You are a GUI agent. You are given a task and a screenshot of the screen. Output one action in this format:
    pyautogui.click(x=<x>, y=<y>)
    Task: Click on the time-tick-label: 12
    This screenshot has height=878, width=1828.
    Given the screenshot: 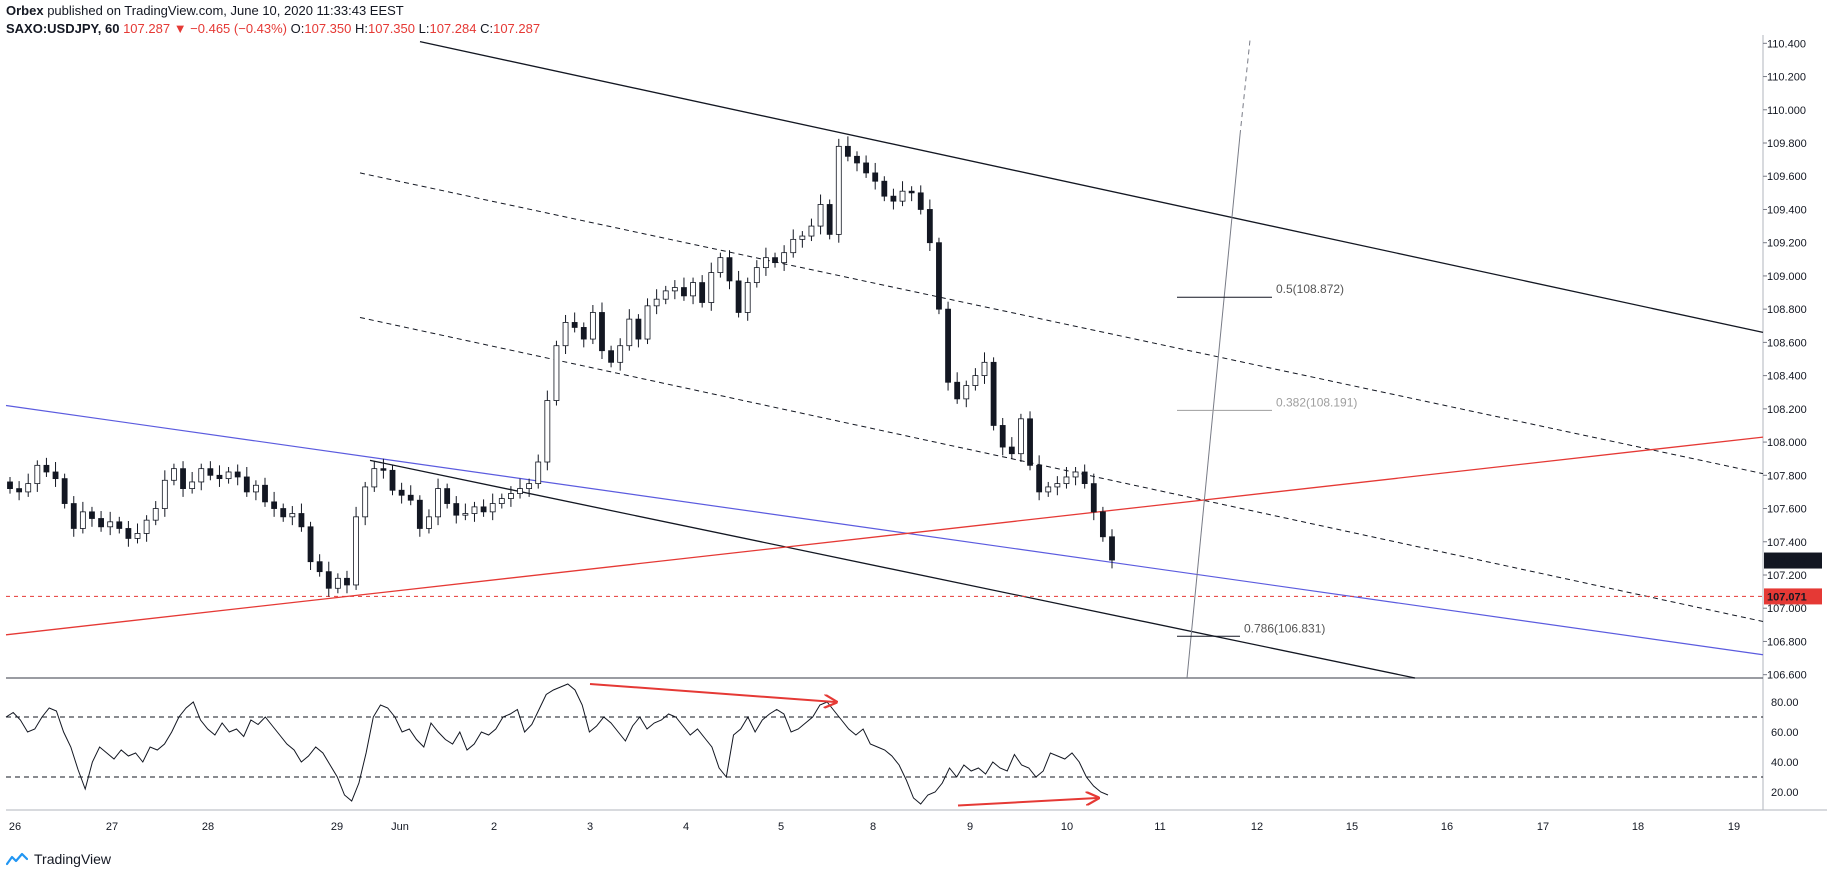 What is the action you would take?
    pyautogui.click(x=1257, y=827)
    